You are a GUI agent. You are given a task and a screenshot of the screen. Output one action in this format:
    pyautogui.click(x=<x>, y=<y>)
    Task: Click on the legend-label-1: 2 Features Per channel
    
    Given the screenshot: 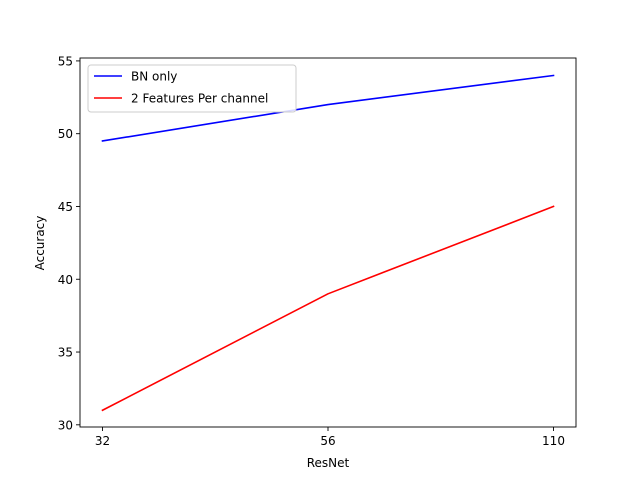 What is the action you would take?
    pyautogui.click(x=199, y=99)
    